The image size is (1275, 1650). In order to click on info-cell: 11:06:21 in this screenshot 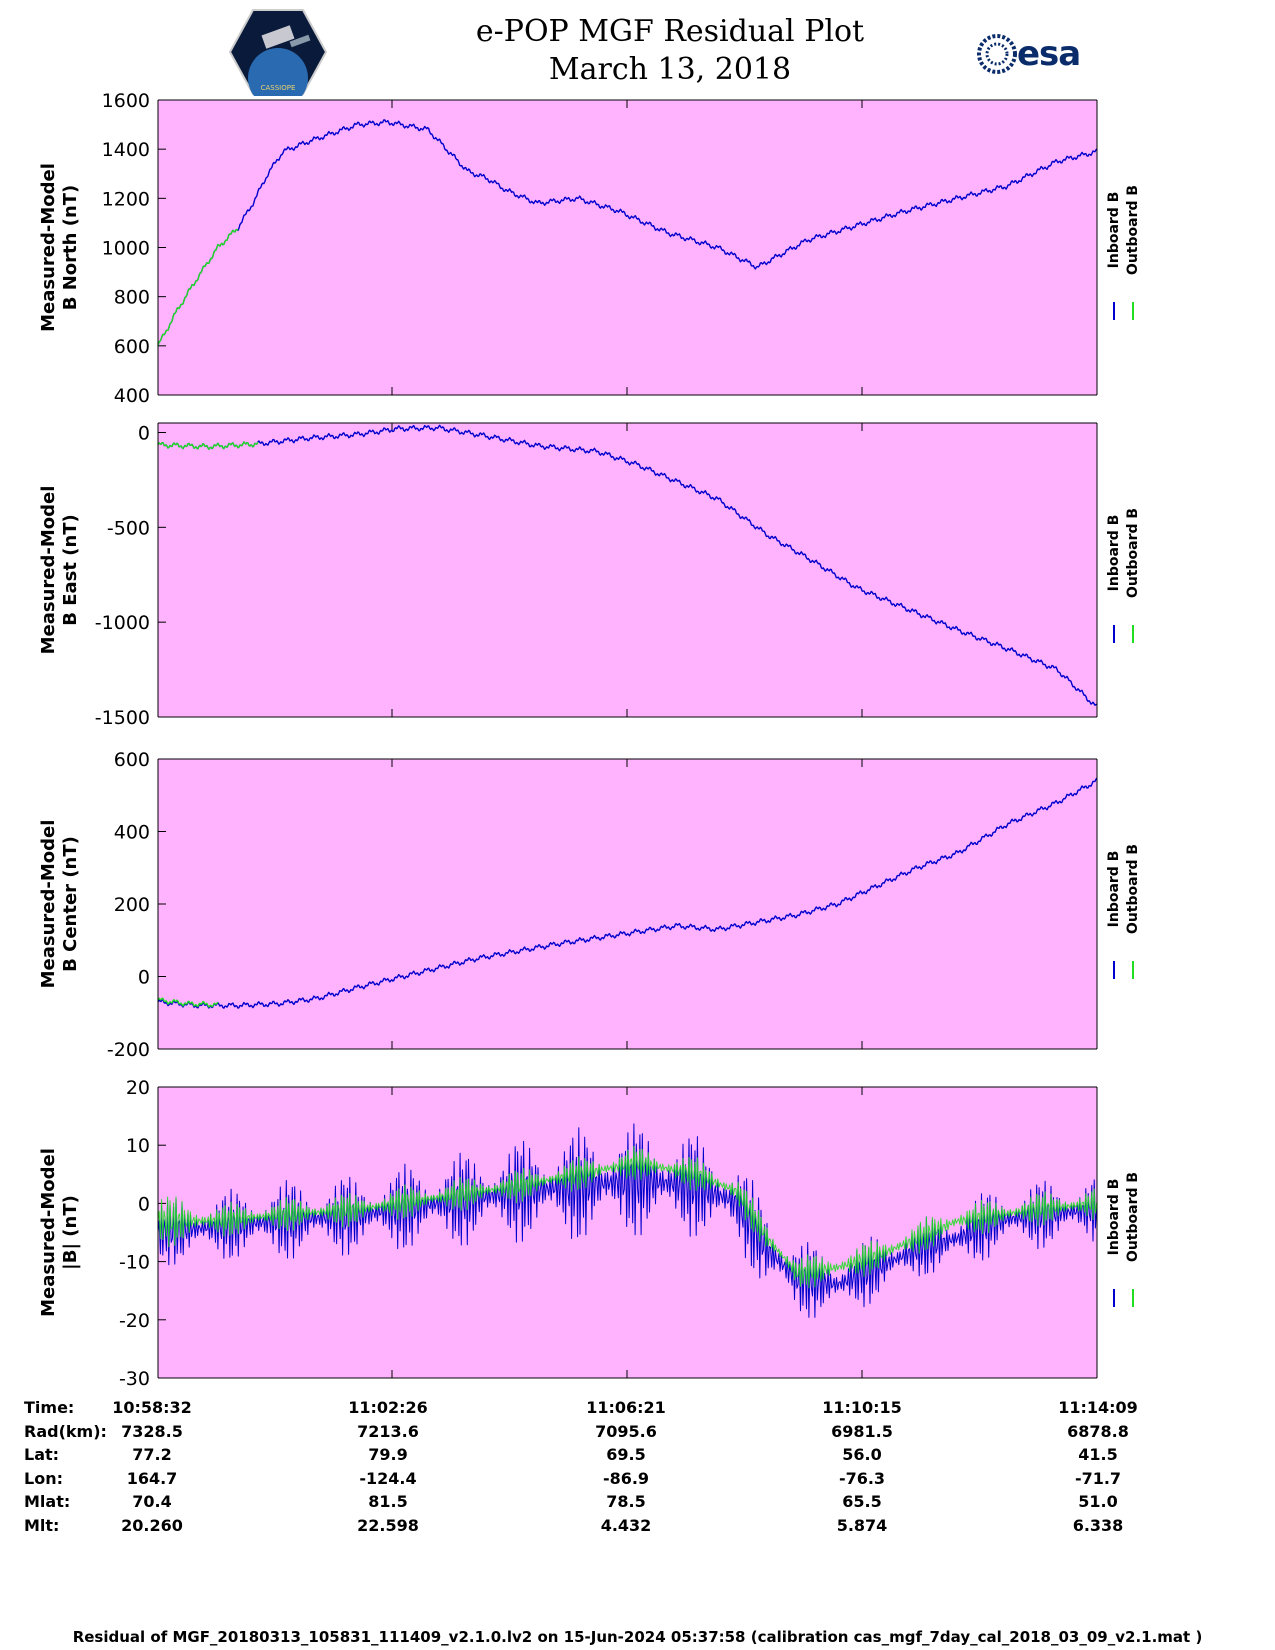, I will do `click(626, 1407)`.